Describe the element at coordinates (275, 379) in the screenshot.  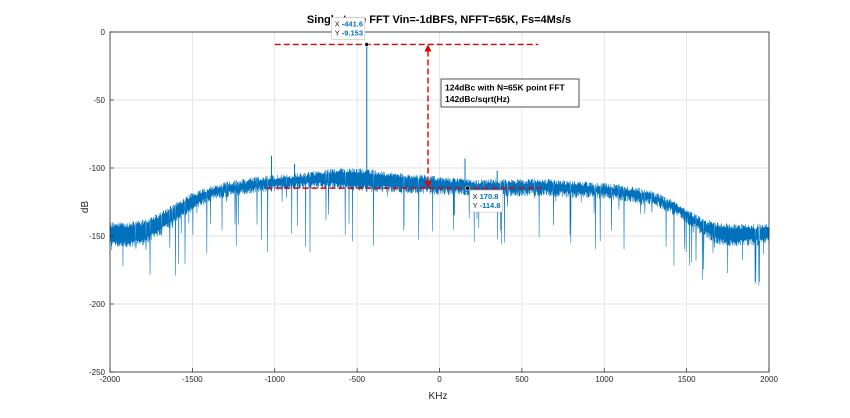
I see `x-tick-label: -1000` at that location.